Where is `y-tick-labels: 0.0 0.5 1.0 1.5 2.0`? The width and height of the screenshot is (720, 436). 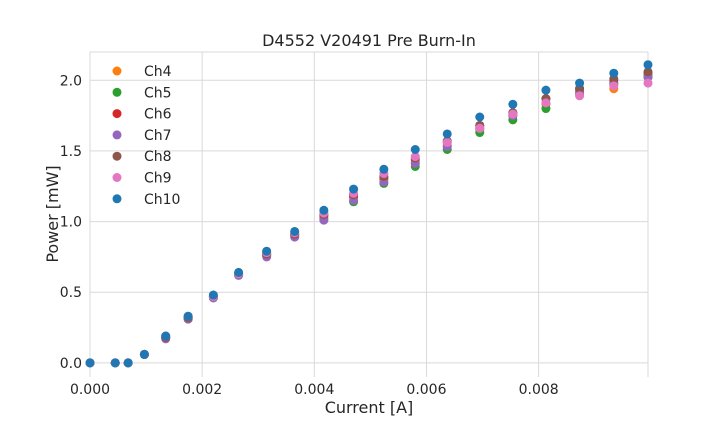
y-tick-labels: 0.0 0.5 1.0 1.5 2.0 is located at coordinates (71, 222).